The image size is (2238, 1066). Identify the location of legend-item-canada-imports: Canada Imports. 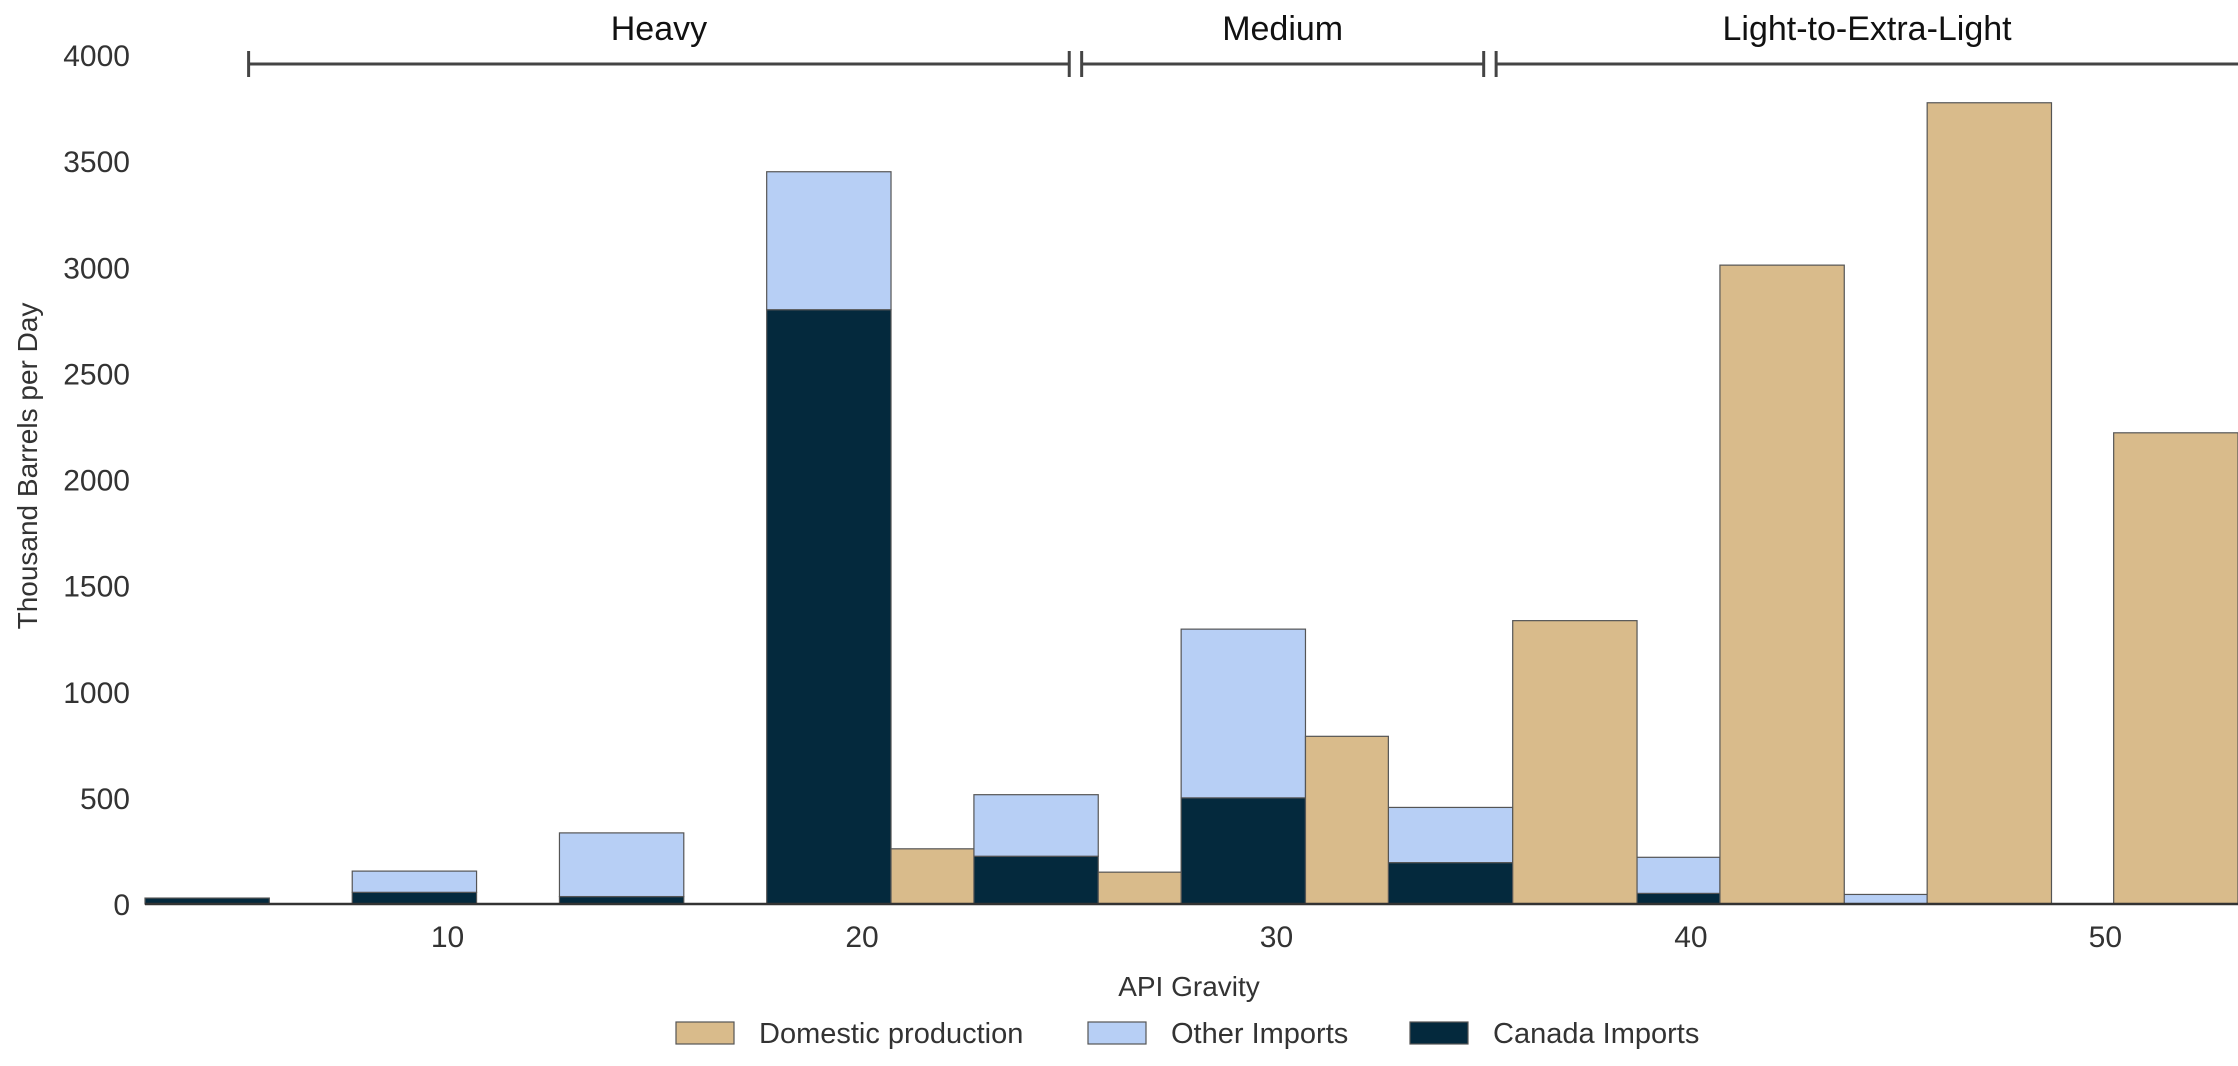
(1554, 1034).